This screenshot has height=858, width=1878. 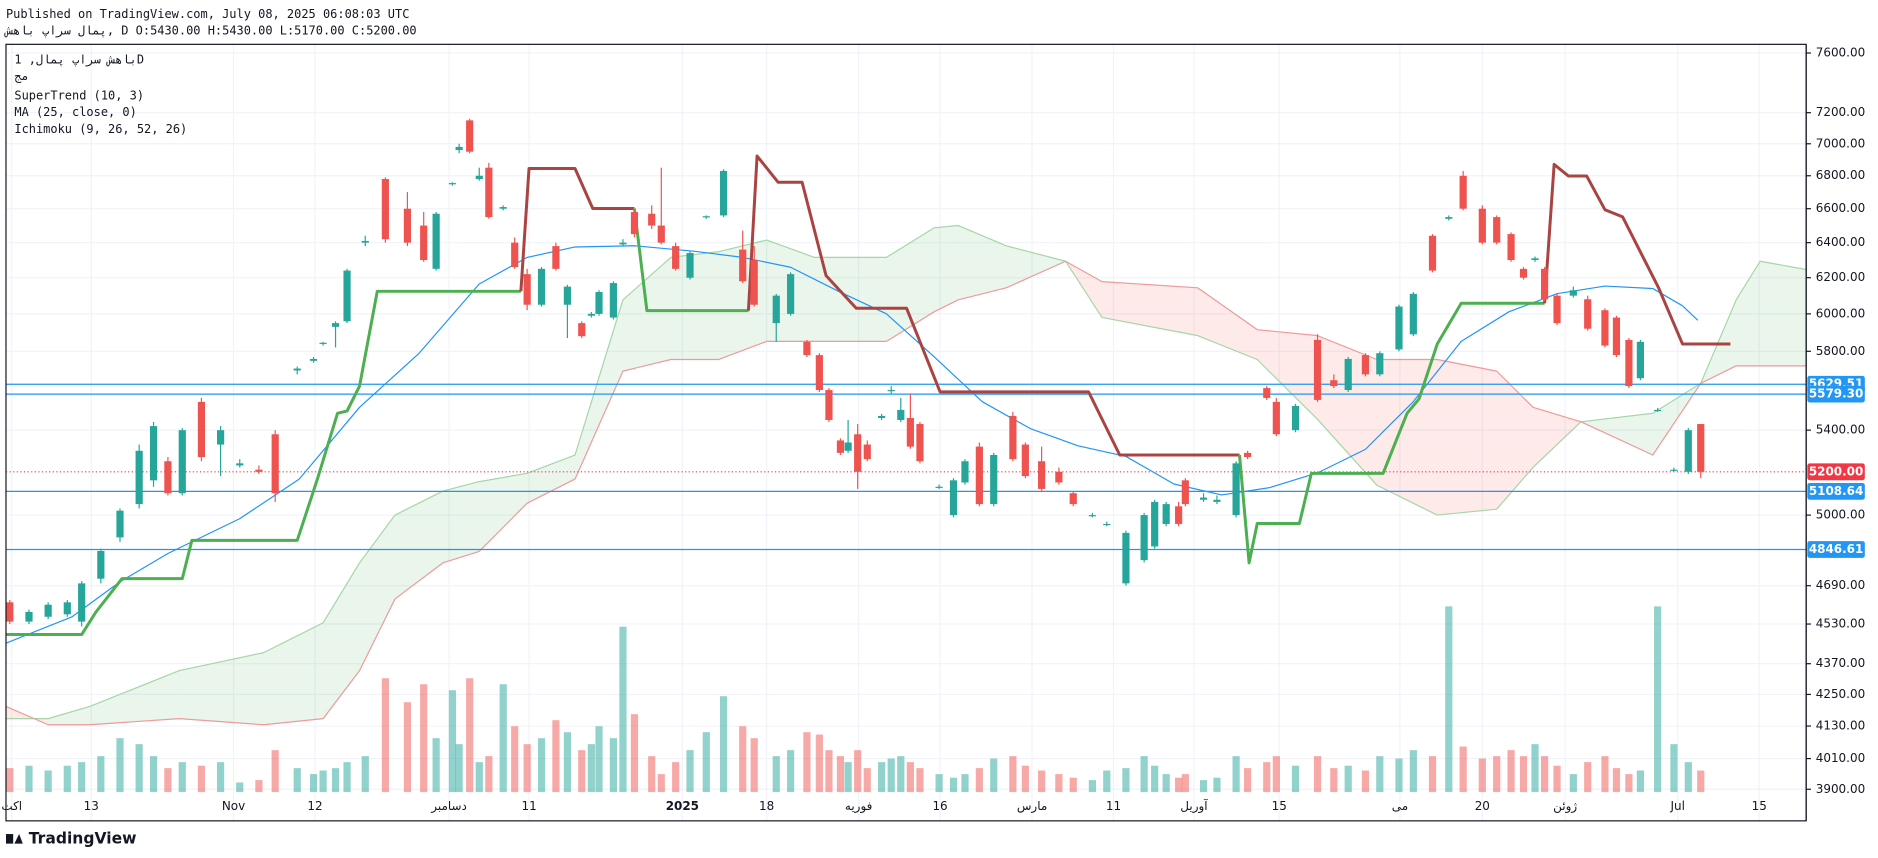 I want to click on y-tick-label: 4130.00, so click(x=1840, y=726).